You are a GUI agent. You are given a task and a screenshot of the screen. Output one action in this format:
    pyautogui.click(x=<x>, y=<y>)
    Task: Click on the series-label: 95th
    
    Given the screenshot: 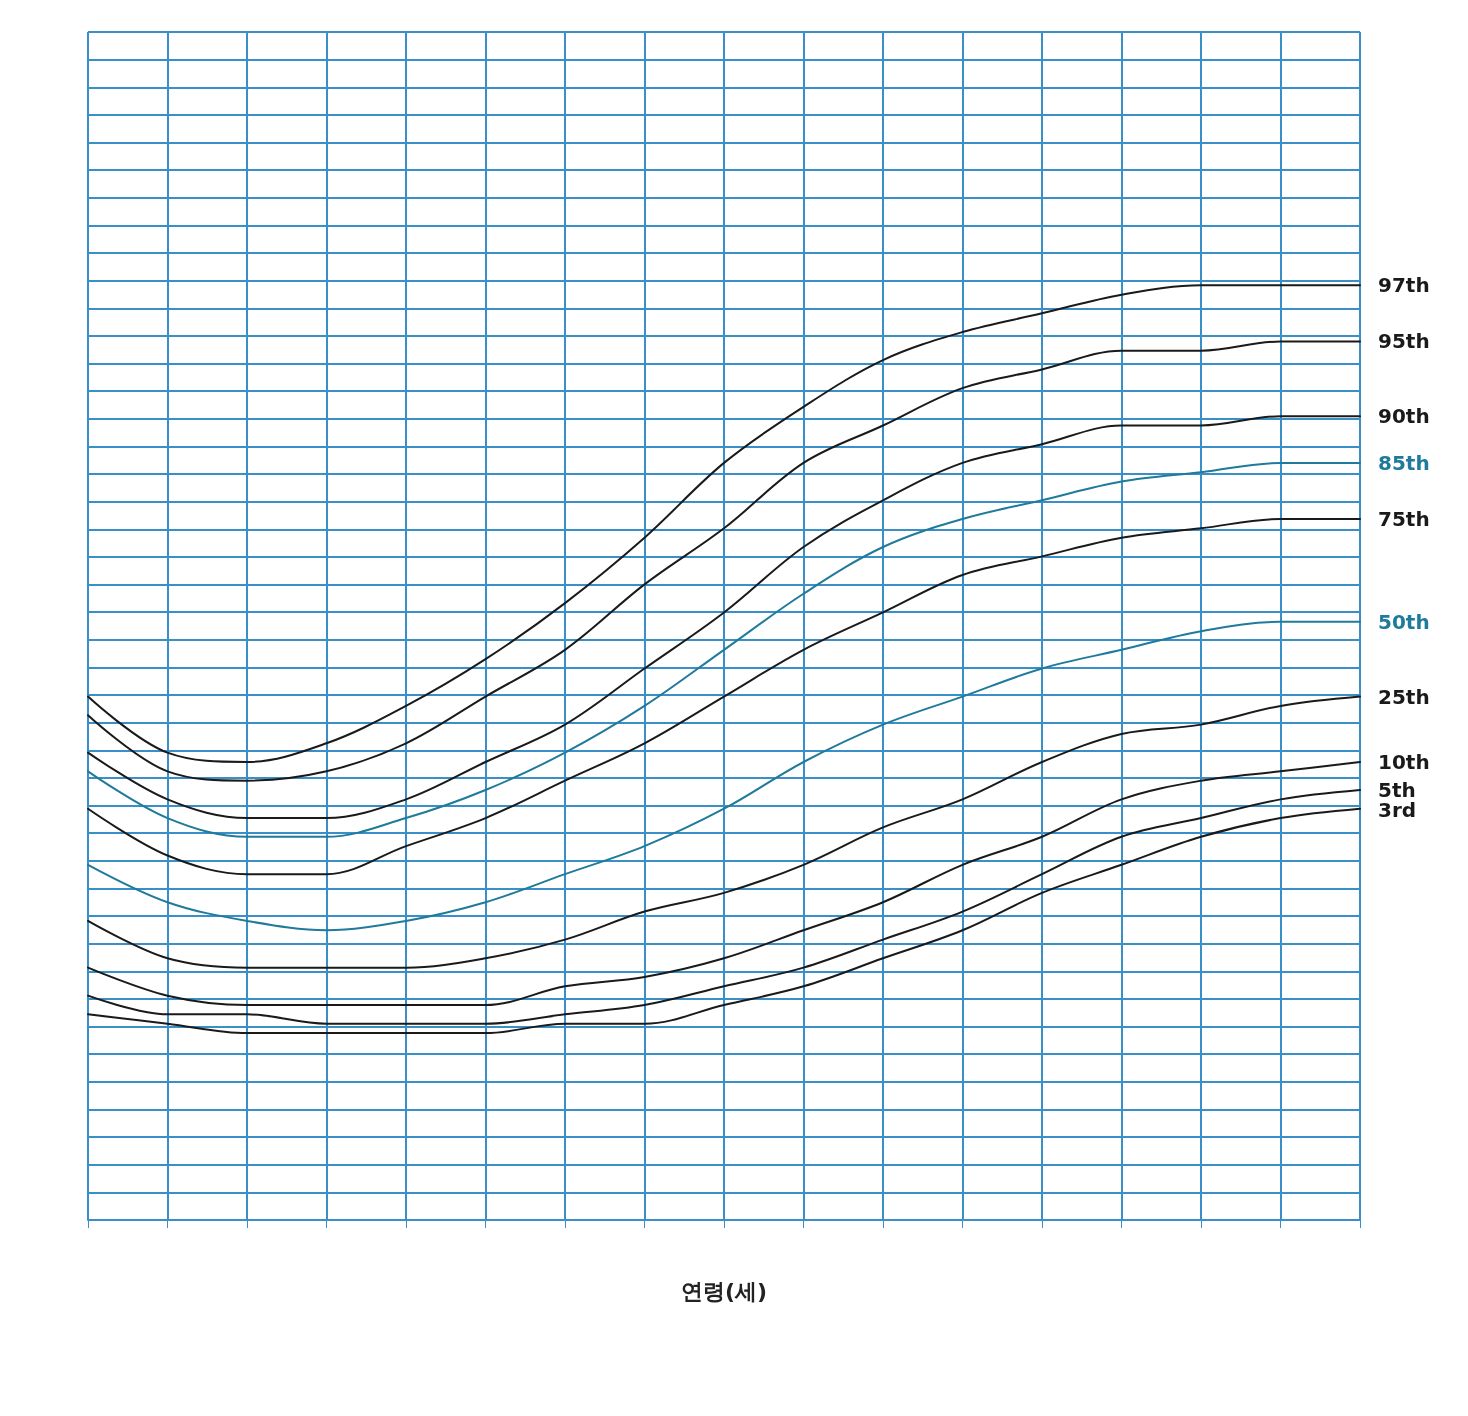 What is the action you would take?
    pyautogui.click(x=1404, y=341)
    